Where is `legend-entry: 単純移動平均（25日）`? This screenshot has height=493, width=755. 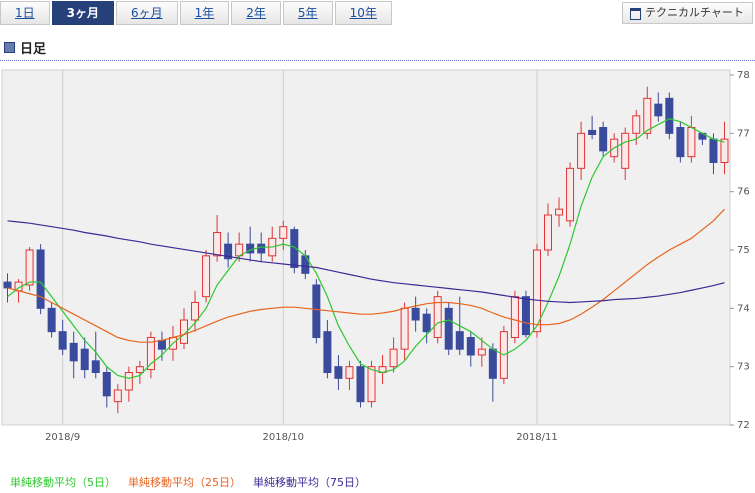
legend-entry: 単純移動平均（25日） is located at coordinates (184, 482).